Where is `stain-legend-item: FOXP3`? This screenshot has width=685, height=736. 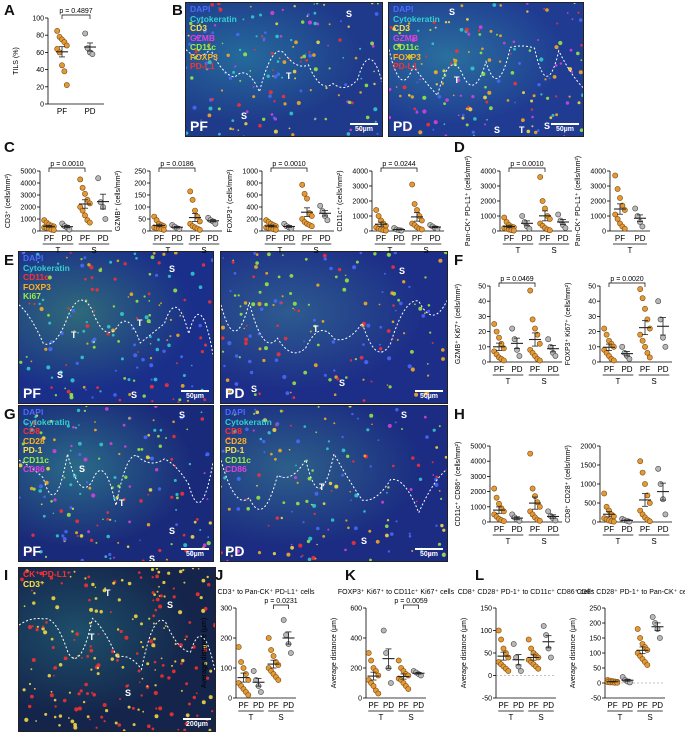
stain-legend-item: FOXP3 is located at coordinates (204, 56).